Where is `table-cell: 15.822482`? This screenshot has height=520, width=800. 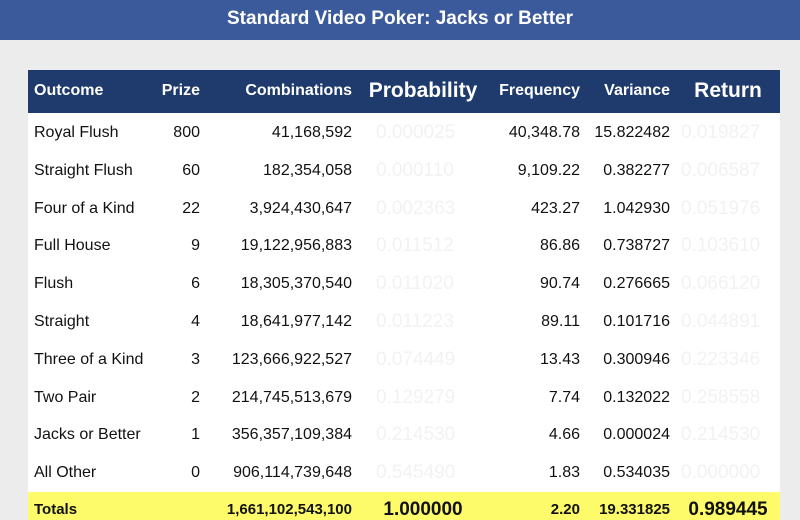 table-cell: 15.822482 is located at coordinates (632, 132).